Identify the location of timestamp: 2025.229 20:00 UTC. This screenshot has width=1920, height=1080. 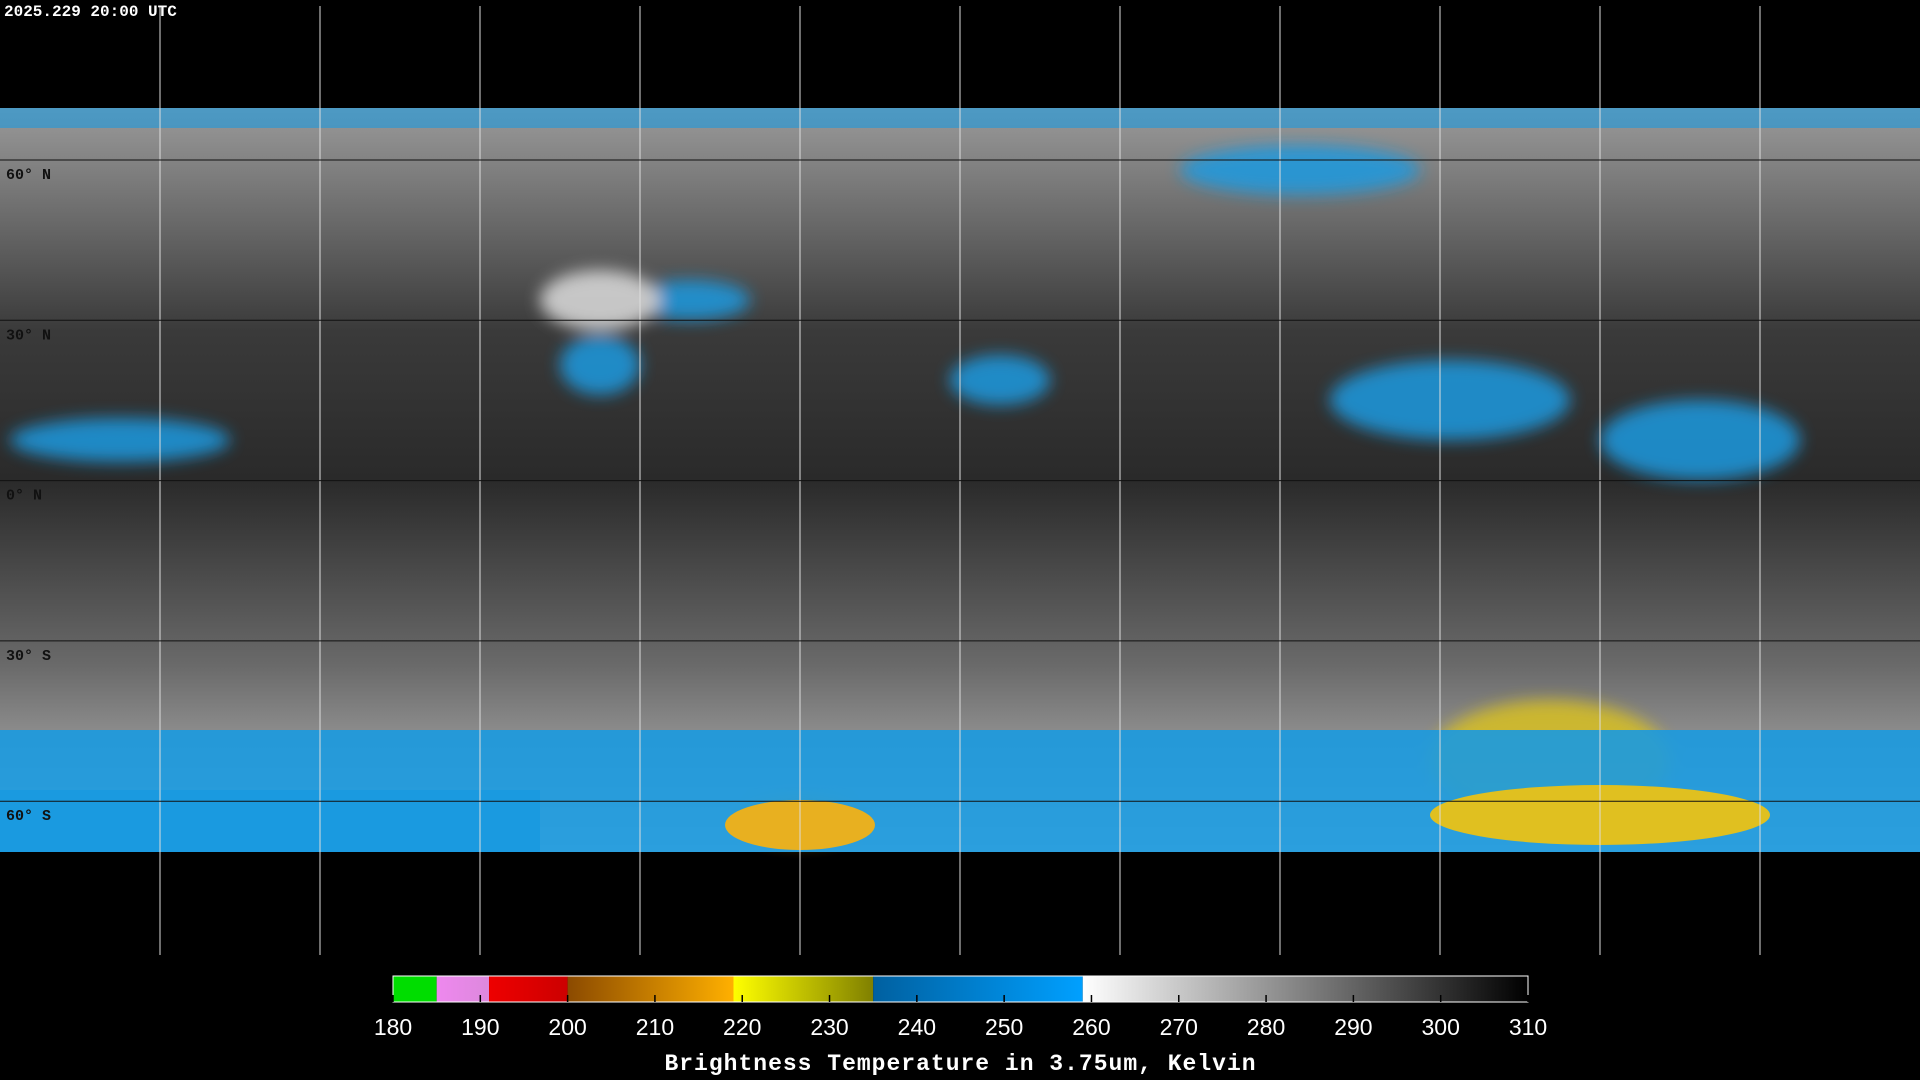
(90, 12).